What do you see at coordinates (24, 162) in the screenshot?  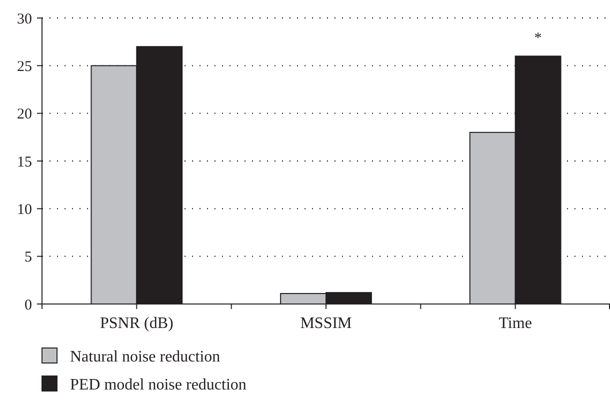 I see `y-tick-label: 15` at bounding box center [24, 162].